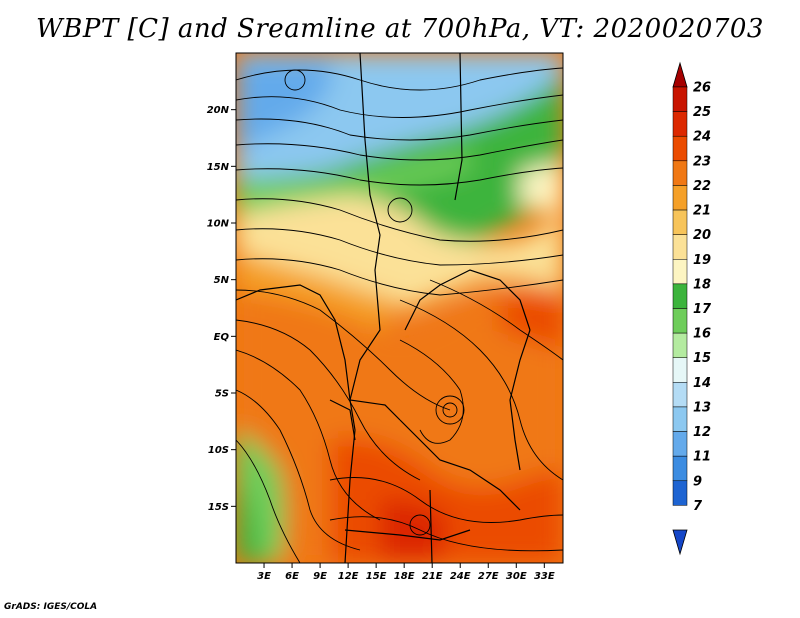  I want to click on colorbar-label: 18, so click(702, 284).